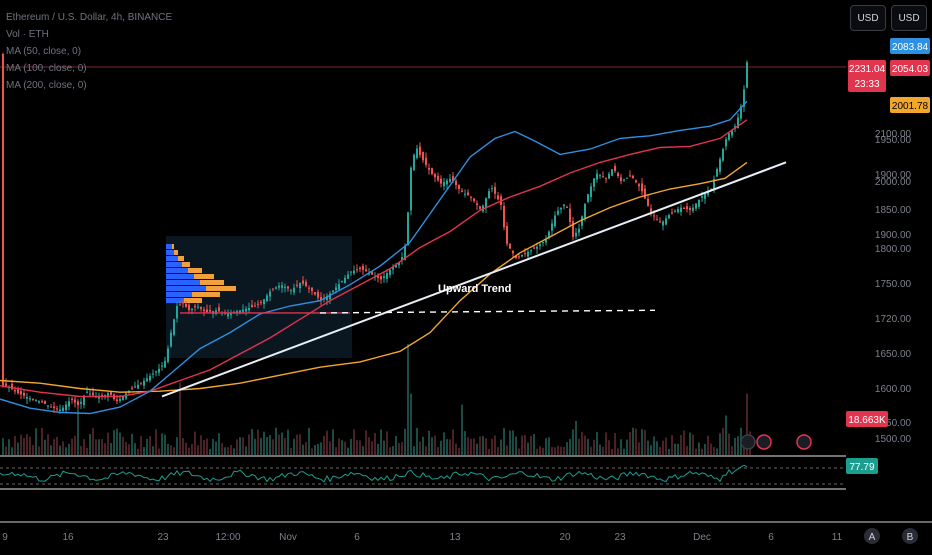  What do you see at coordinates (893, 140) in the screenshot?
I see `price-axis-label: 1950.00` at bounding box center [893, 140].